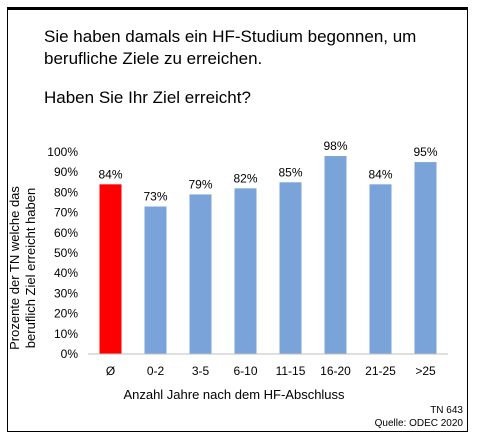  I want to click on footer-tn: TN 643, so click(446, 410).